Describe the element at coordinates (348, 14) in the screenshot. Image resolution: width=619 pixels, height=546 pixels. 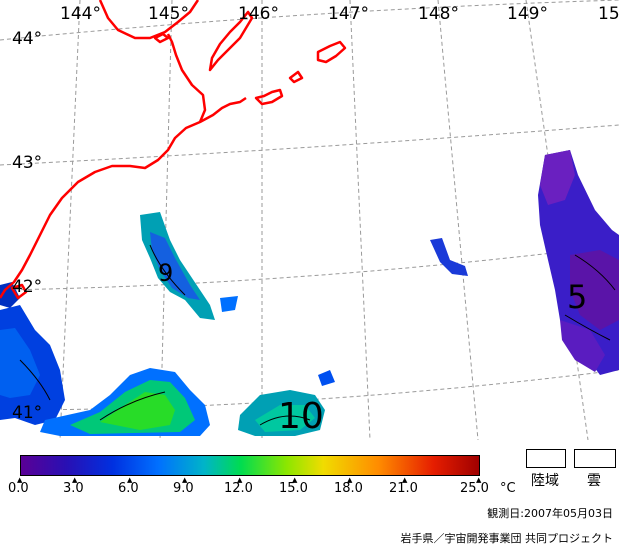
I see `longitude-label: 147°` at that location.